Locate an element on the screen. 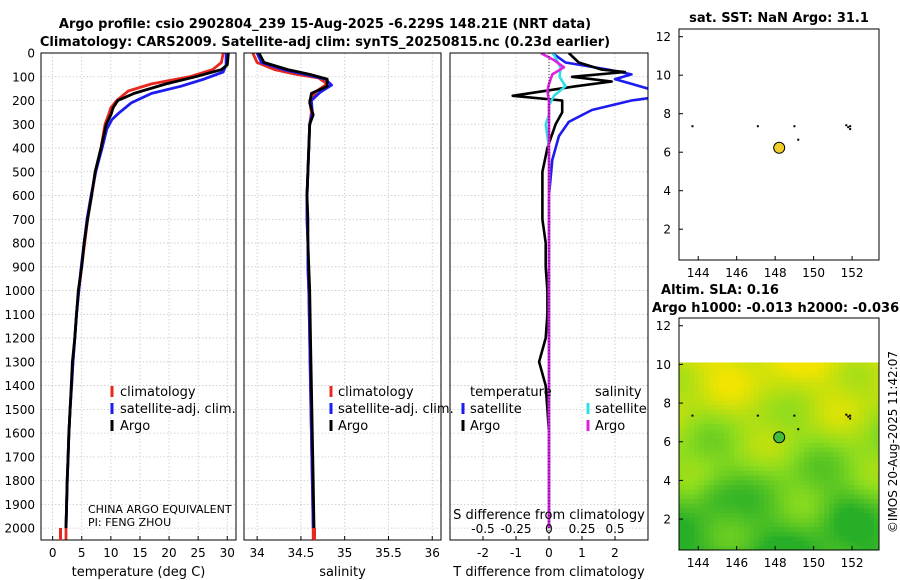 The image size is (900, 580). y-tick-label: 8 is located at coordinates (667, 404).